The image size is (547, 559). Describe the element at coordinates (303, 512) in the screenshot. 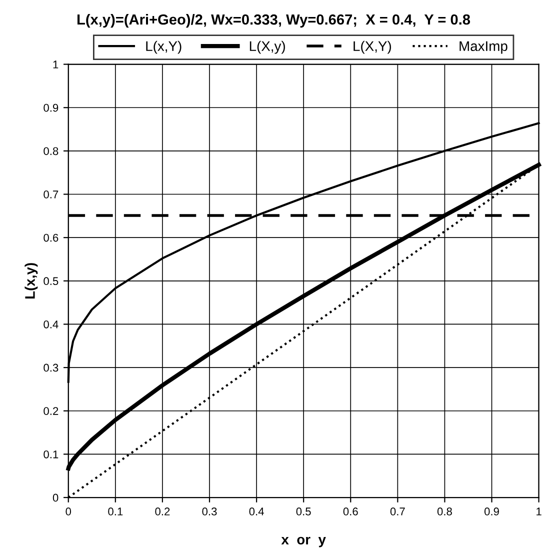

I see `x-tick-label: 0.5` at that location.